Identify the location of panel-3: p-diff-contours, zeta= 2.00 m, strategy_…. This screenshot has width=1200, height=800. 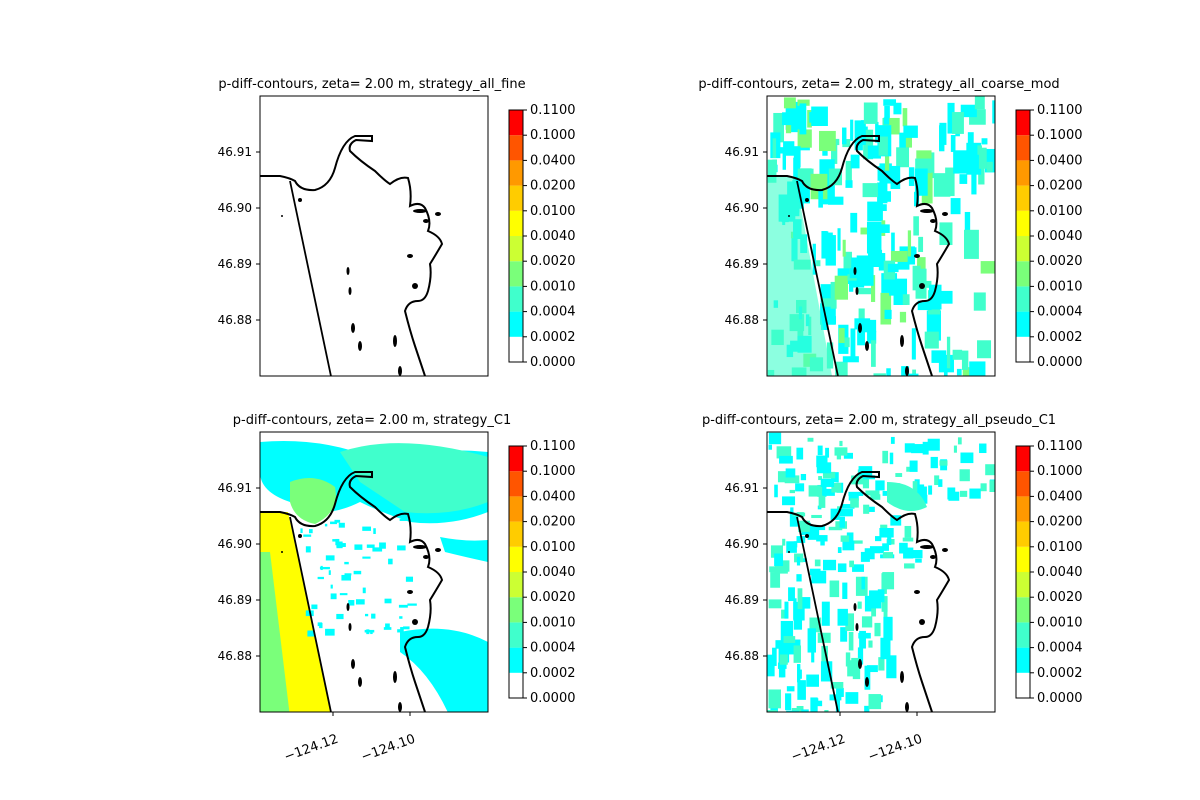
(892, 589).